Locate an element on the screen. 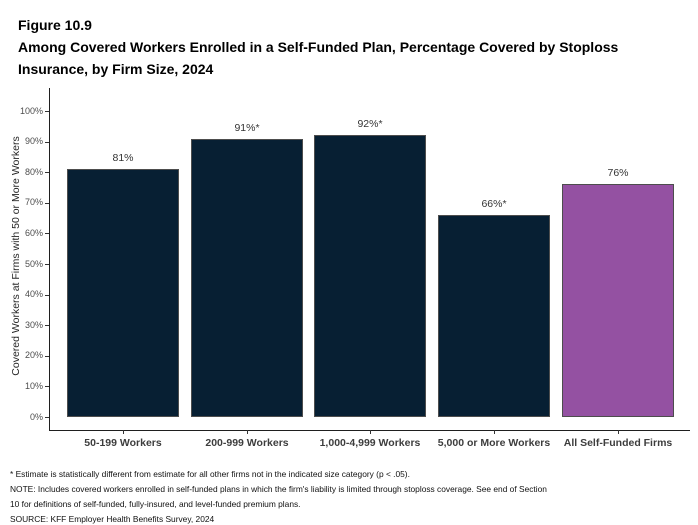  y-tick-label: 80% is located at coordinates (33, 171).